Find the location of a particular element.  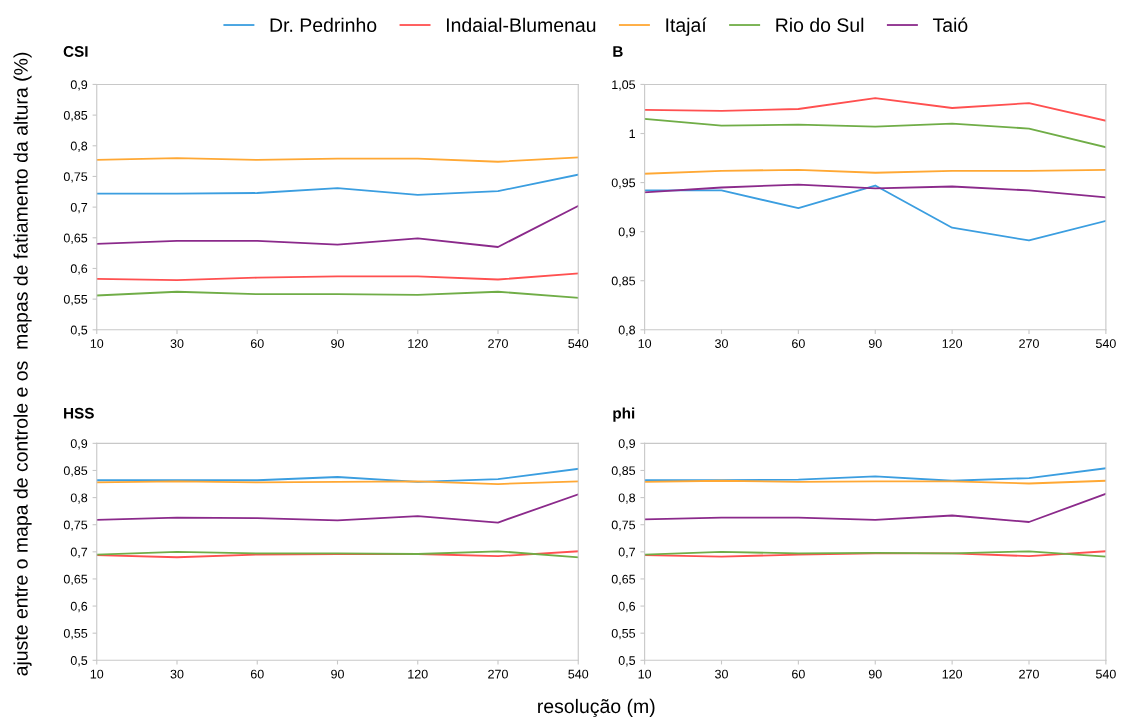

y-tick-label: 1 is located at coordinates (632, 134).